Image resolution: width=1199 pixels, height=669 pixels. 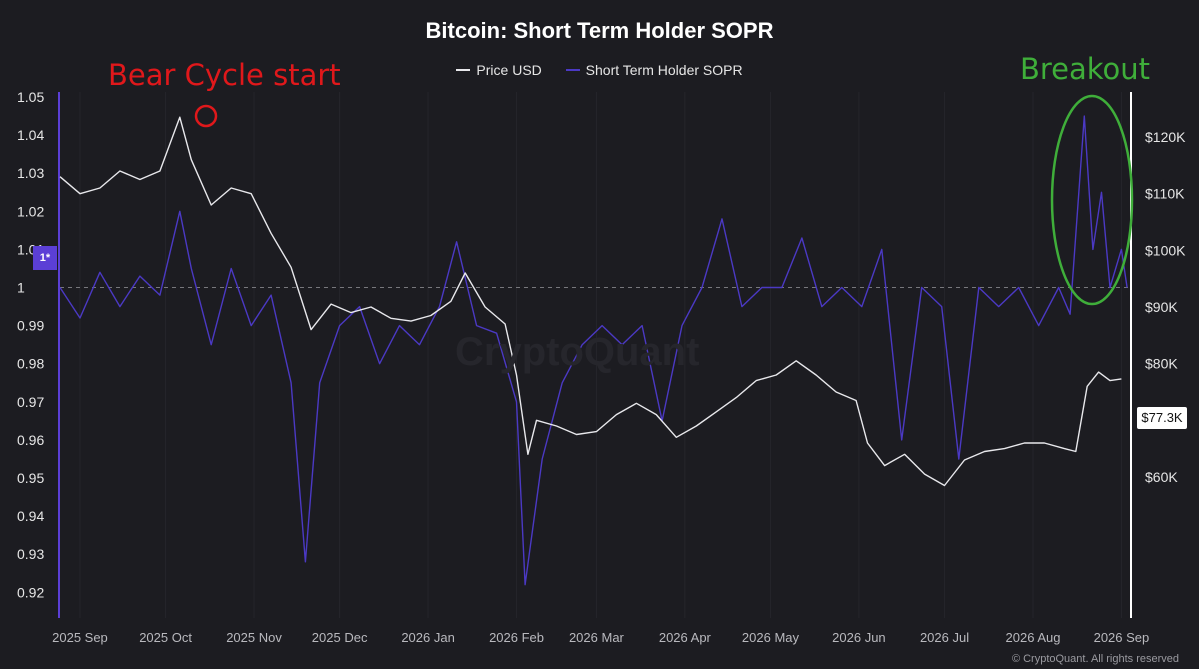 What do you see at coordinates (1033, 637) in the screenshot?
I see `x-tick-label: 2026 Aug` at bounding box center [1033, 637].